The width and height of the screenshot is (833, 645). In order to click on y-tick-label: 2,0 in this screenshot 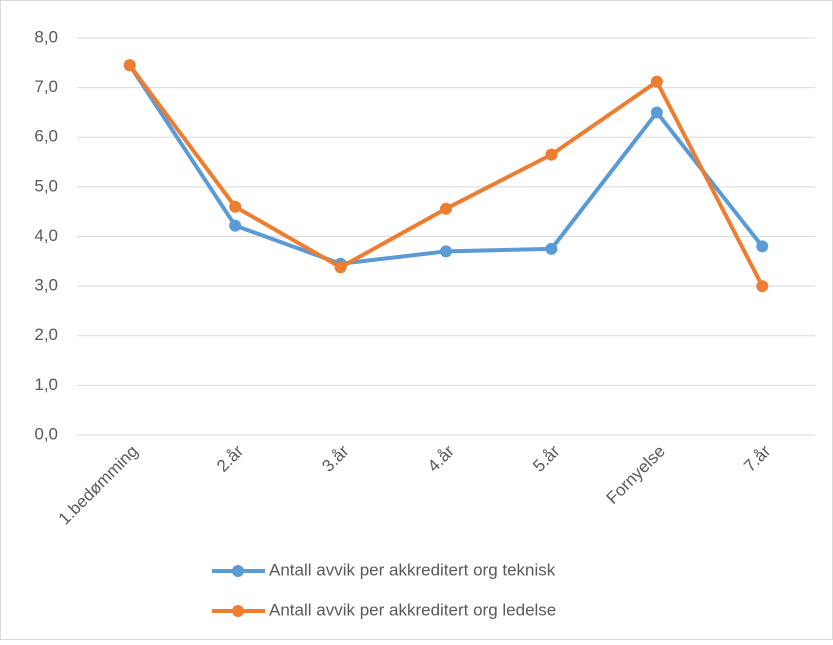, I will do `click(46, 334)`.